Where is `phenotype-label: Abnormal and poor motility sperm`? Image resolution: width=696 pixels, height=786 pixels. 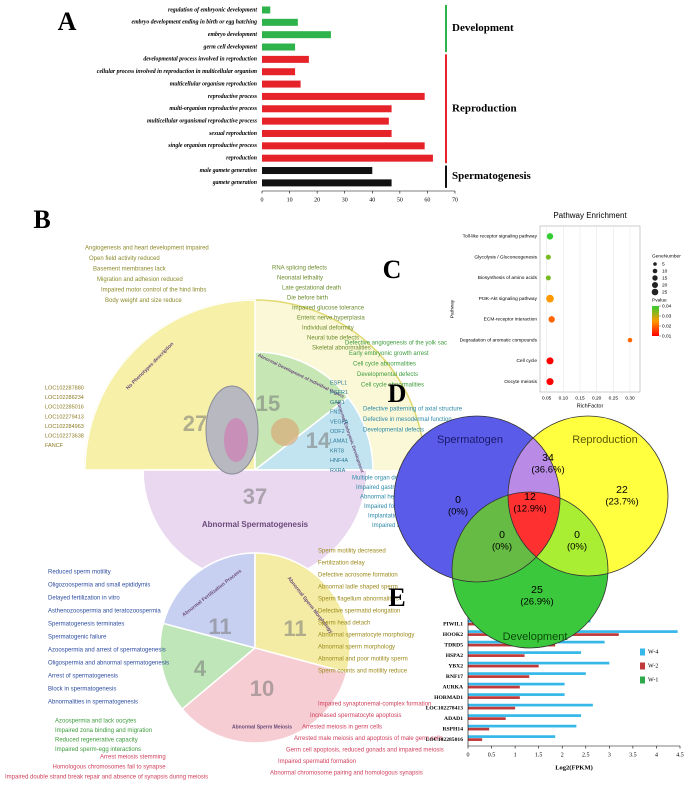
phenotype-label: Abnormal and poor motility sperm is located at coordinates (363, 660).